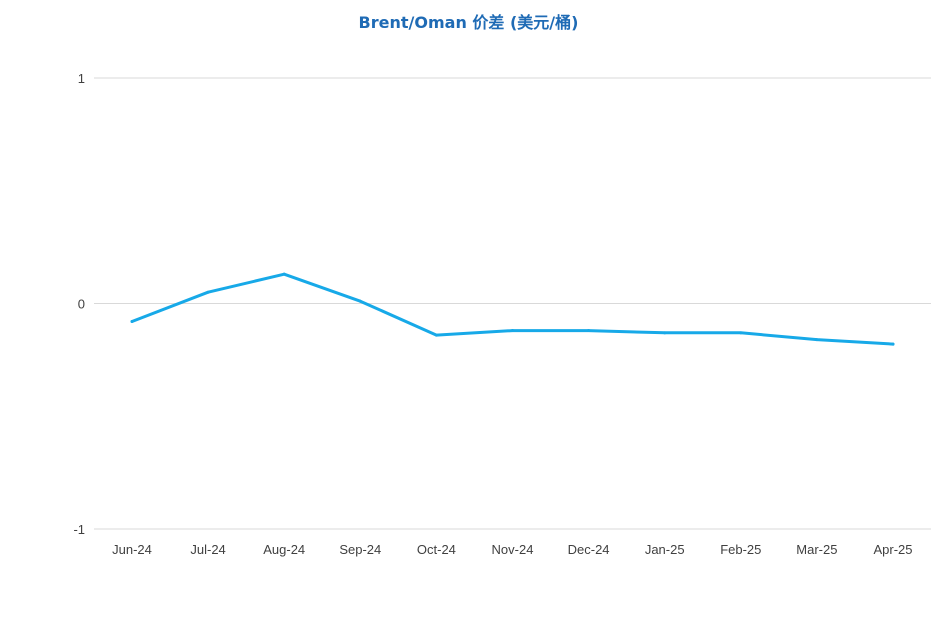  I want to click on x-tick-label: Jan-25, so click(665, 549).